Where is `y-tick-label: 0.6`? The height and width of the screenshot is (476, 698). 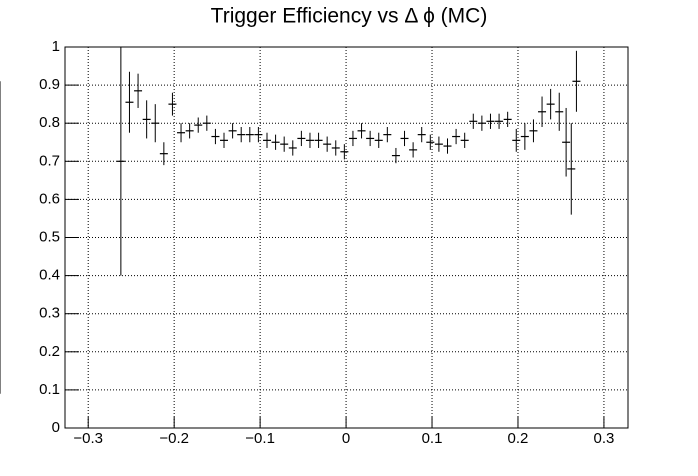
y-tick-label: 0.6 is located at coordinates (49, 198).